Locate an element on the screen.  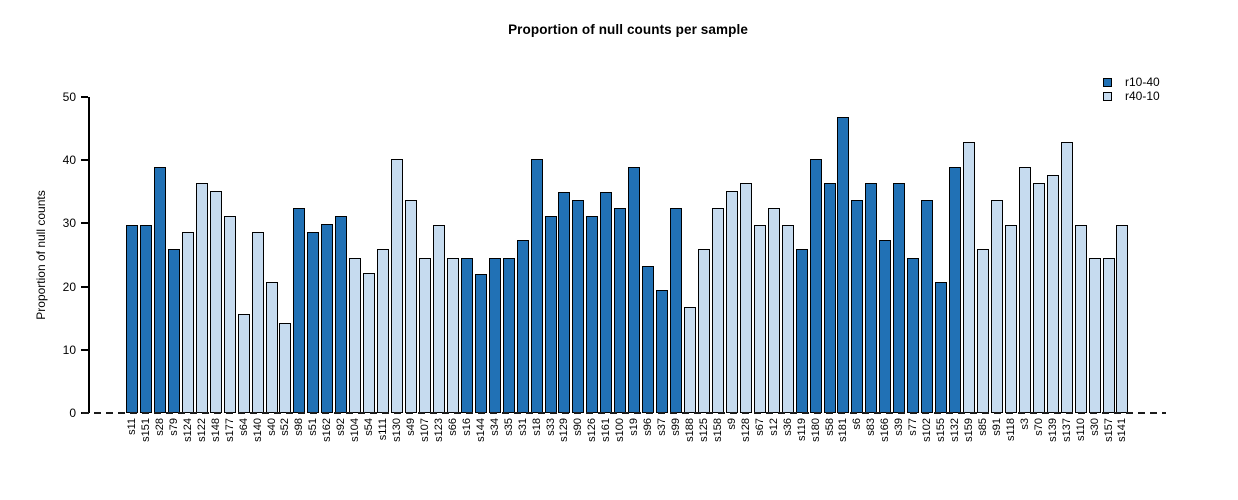
x-tick-text: s3 is located at coordinates (1024, 424).